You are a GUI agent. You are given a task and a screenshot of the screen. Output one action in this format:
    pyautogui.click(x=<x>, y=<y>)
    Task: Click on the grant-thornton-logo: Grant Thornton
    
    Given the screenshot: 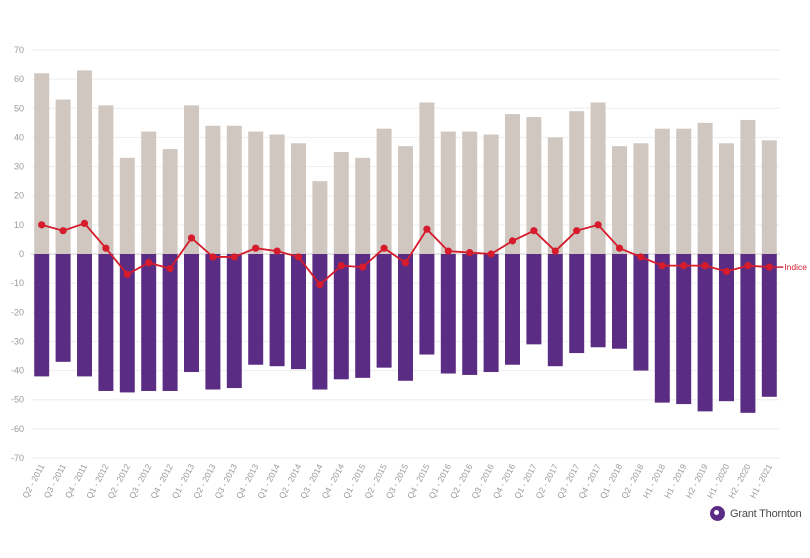 What is the action you would take?
    pyautogui.click(x=756, y=513)
    